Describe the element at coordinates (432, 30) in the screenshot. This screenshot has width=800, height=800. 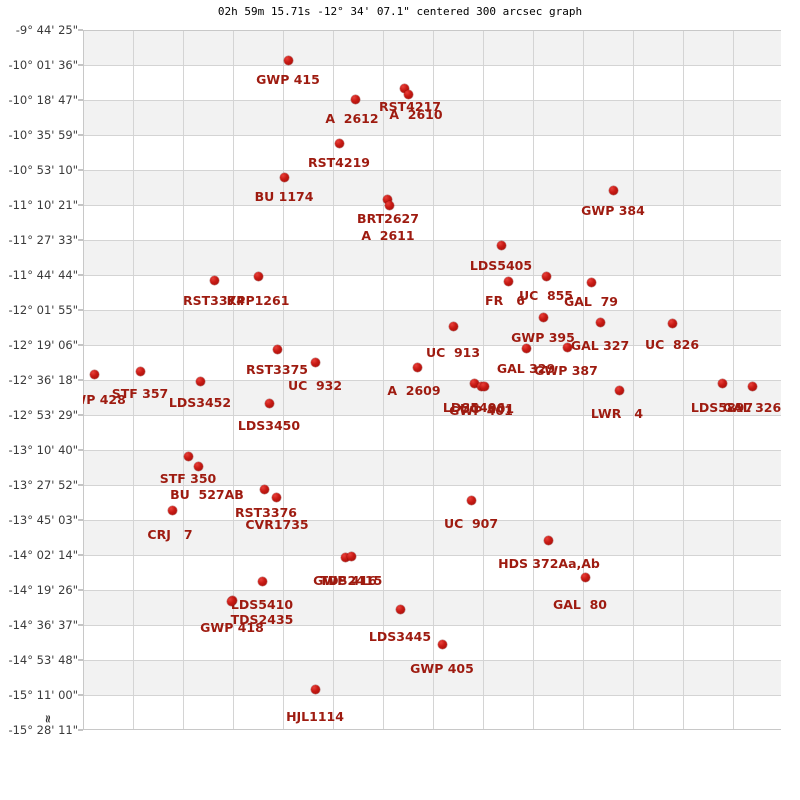
I see `plot-border-top` at that location.